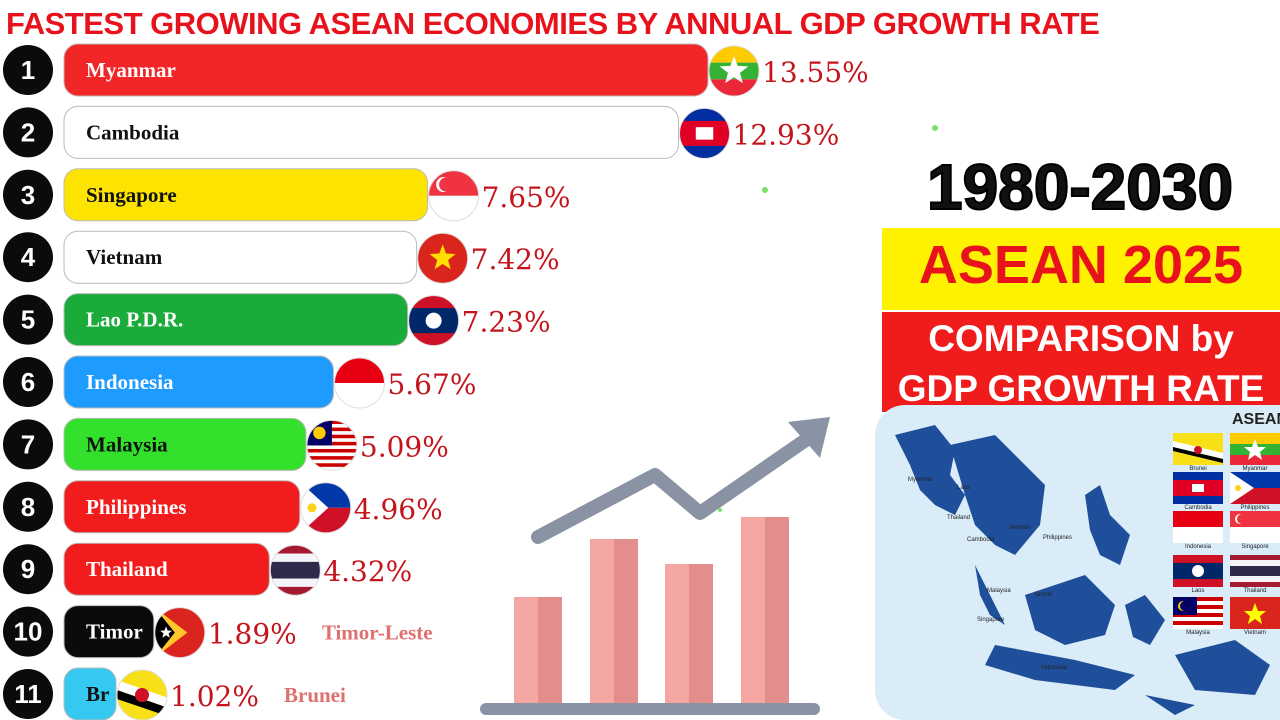 The height and width of the screenshot is (720, 1280). I want to click on bar-label: Thailand, so click(127, 569).